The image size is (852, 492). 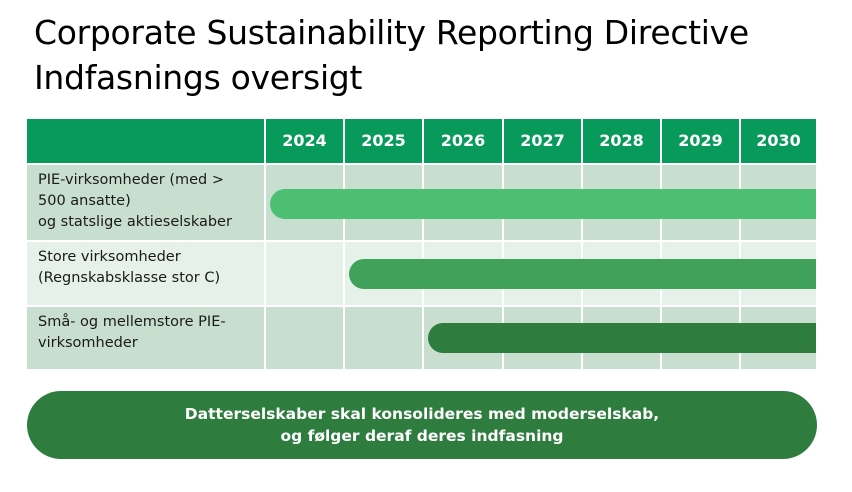 What do you see at coordinates (135, 222) in the screenshot?
I see `row-label-line: og statslige aktieselskaber` at bounding box center [135, 222].